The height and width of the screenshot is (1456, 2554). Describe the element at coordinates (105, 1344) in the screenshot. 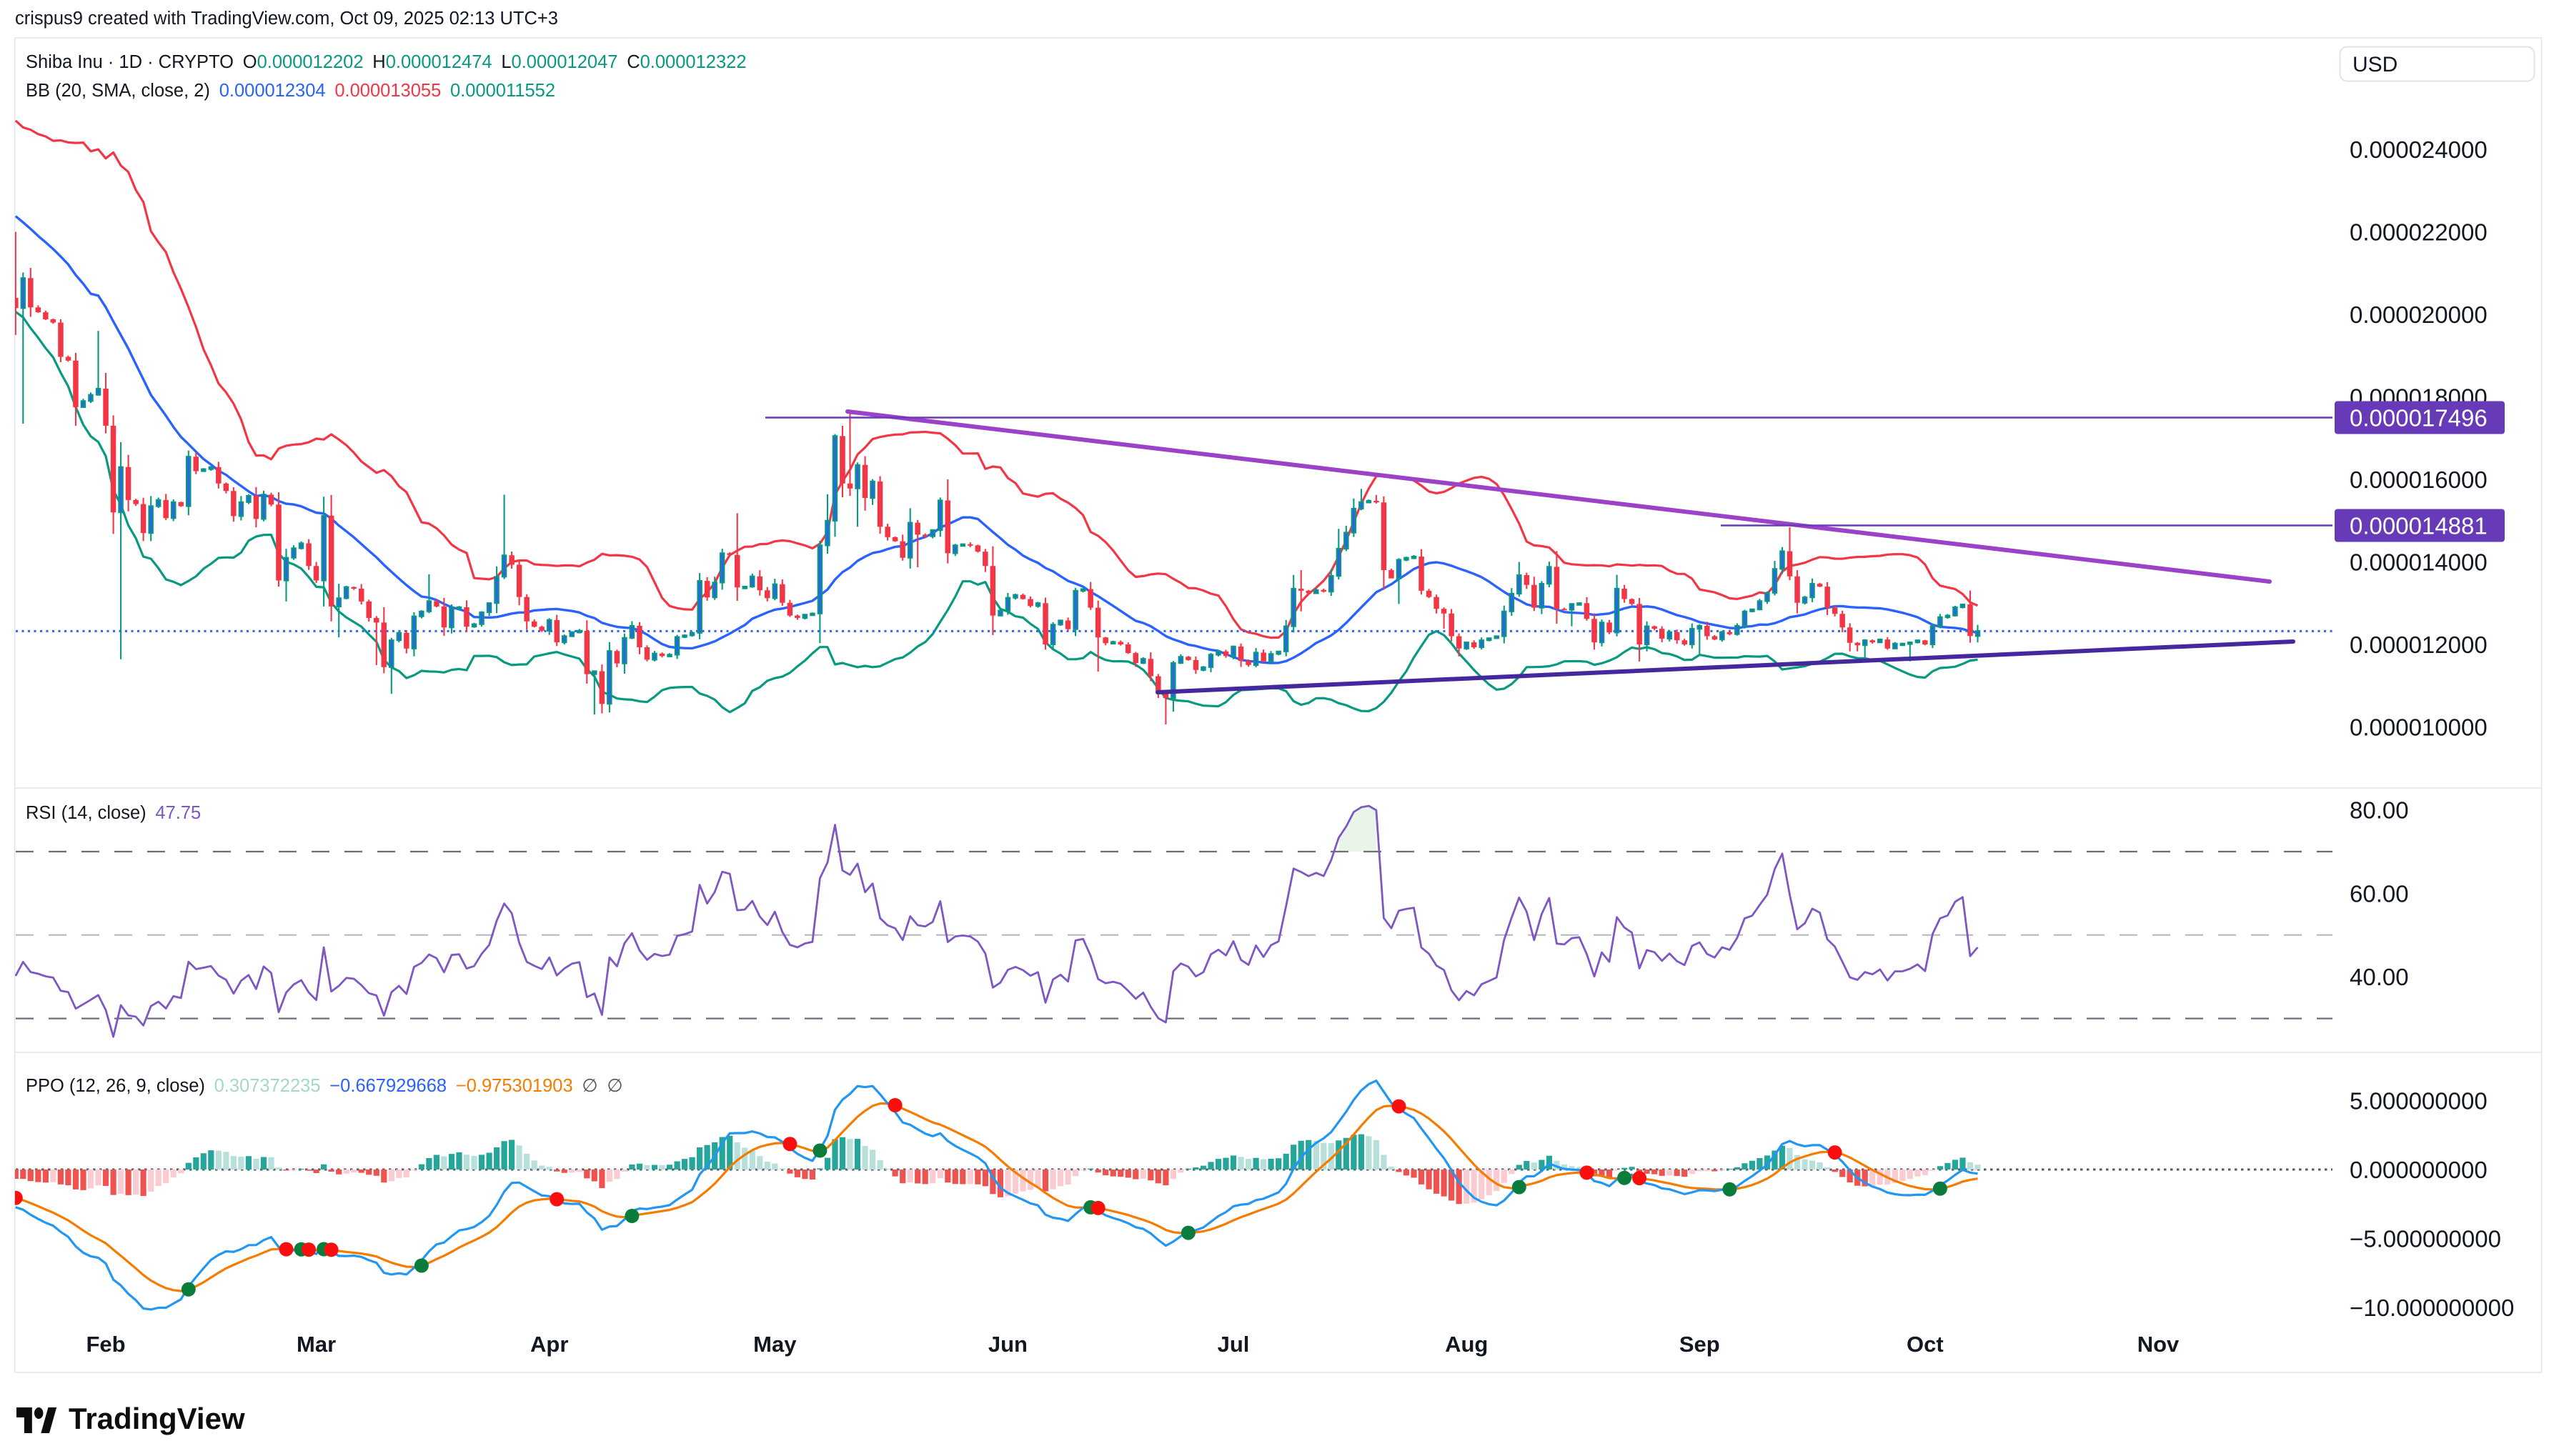

I see `svg-text: Feb` at that location.